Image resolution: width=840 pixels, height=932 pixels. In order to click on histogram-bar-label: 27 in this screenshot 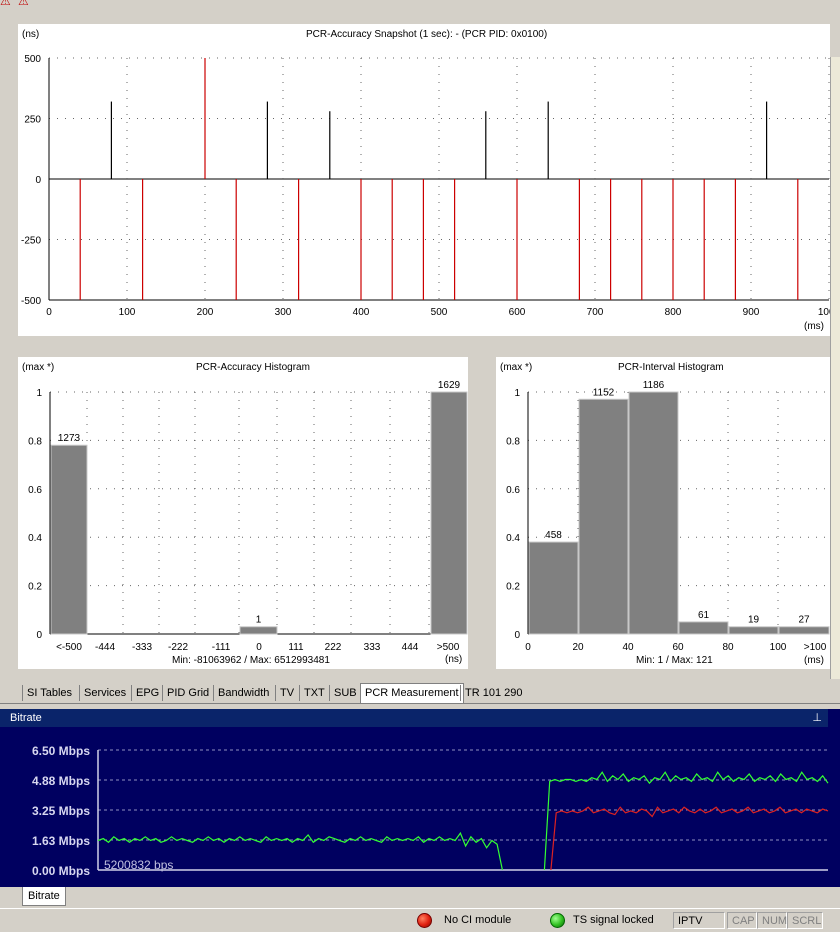, I will do `click(804, 620)`.